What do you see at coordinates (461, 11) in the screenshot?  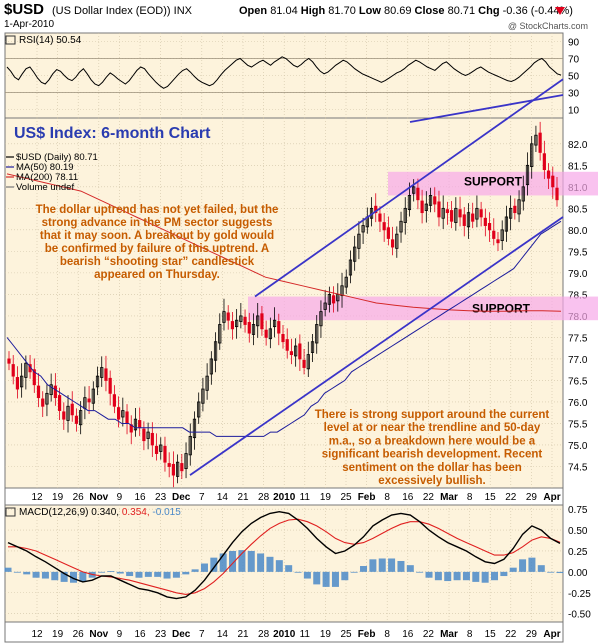 I see `close-value: 80.71` at bounding box center [461, 11].